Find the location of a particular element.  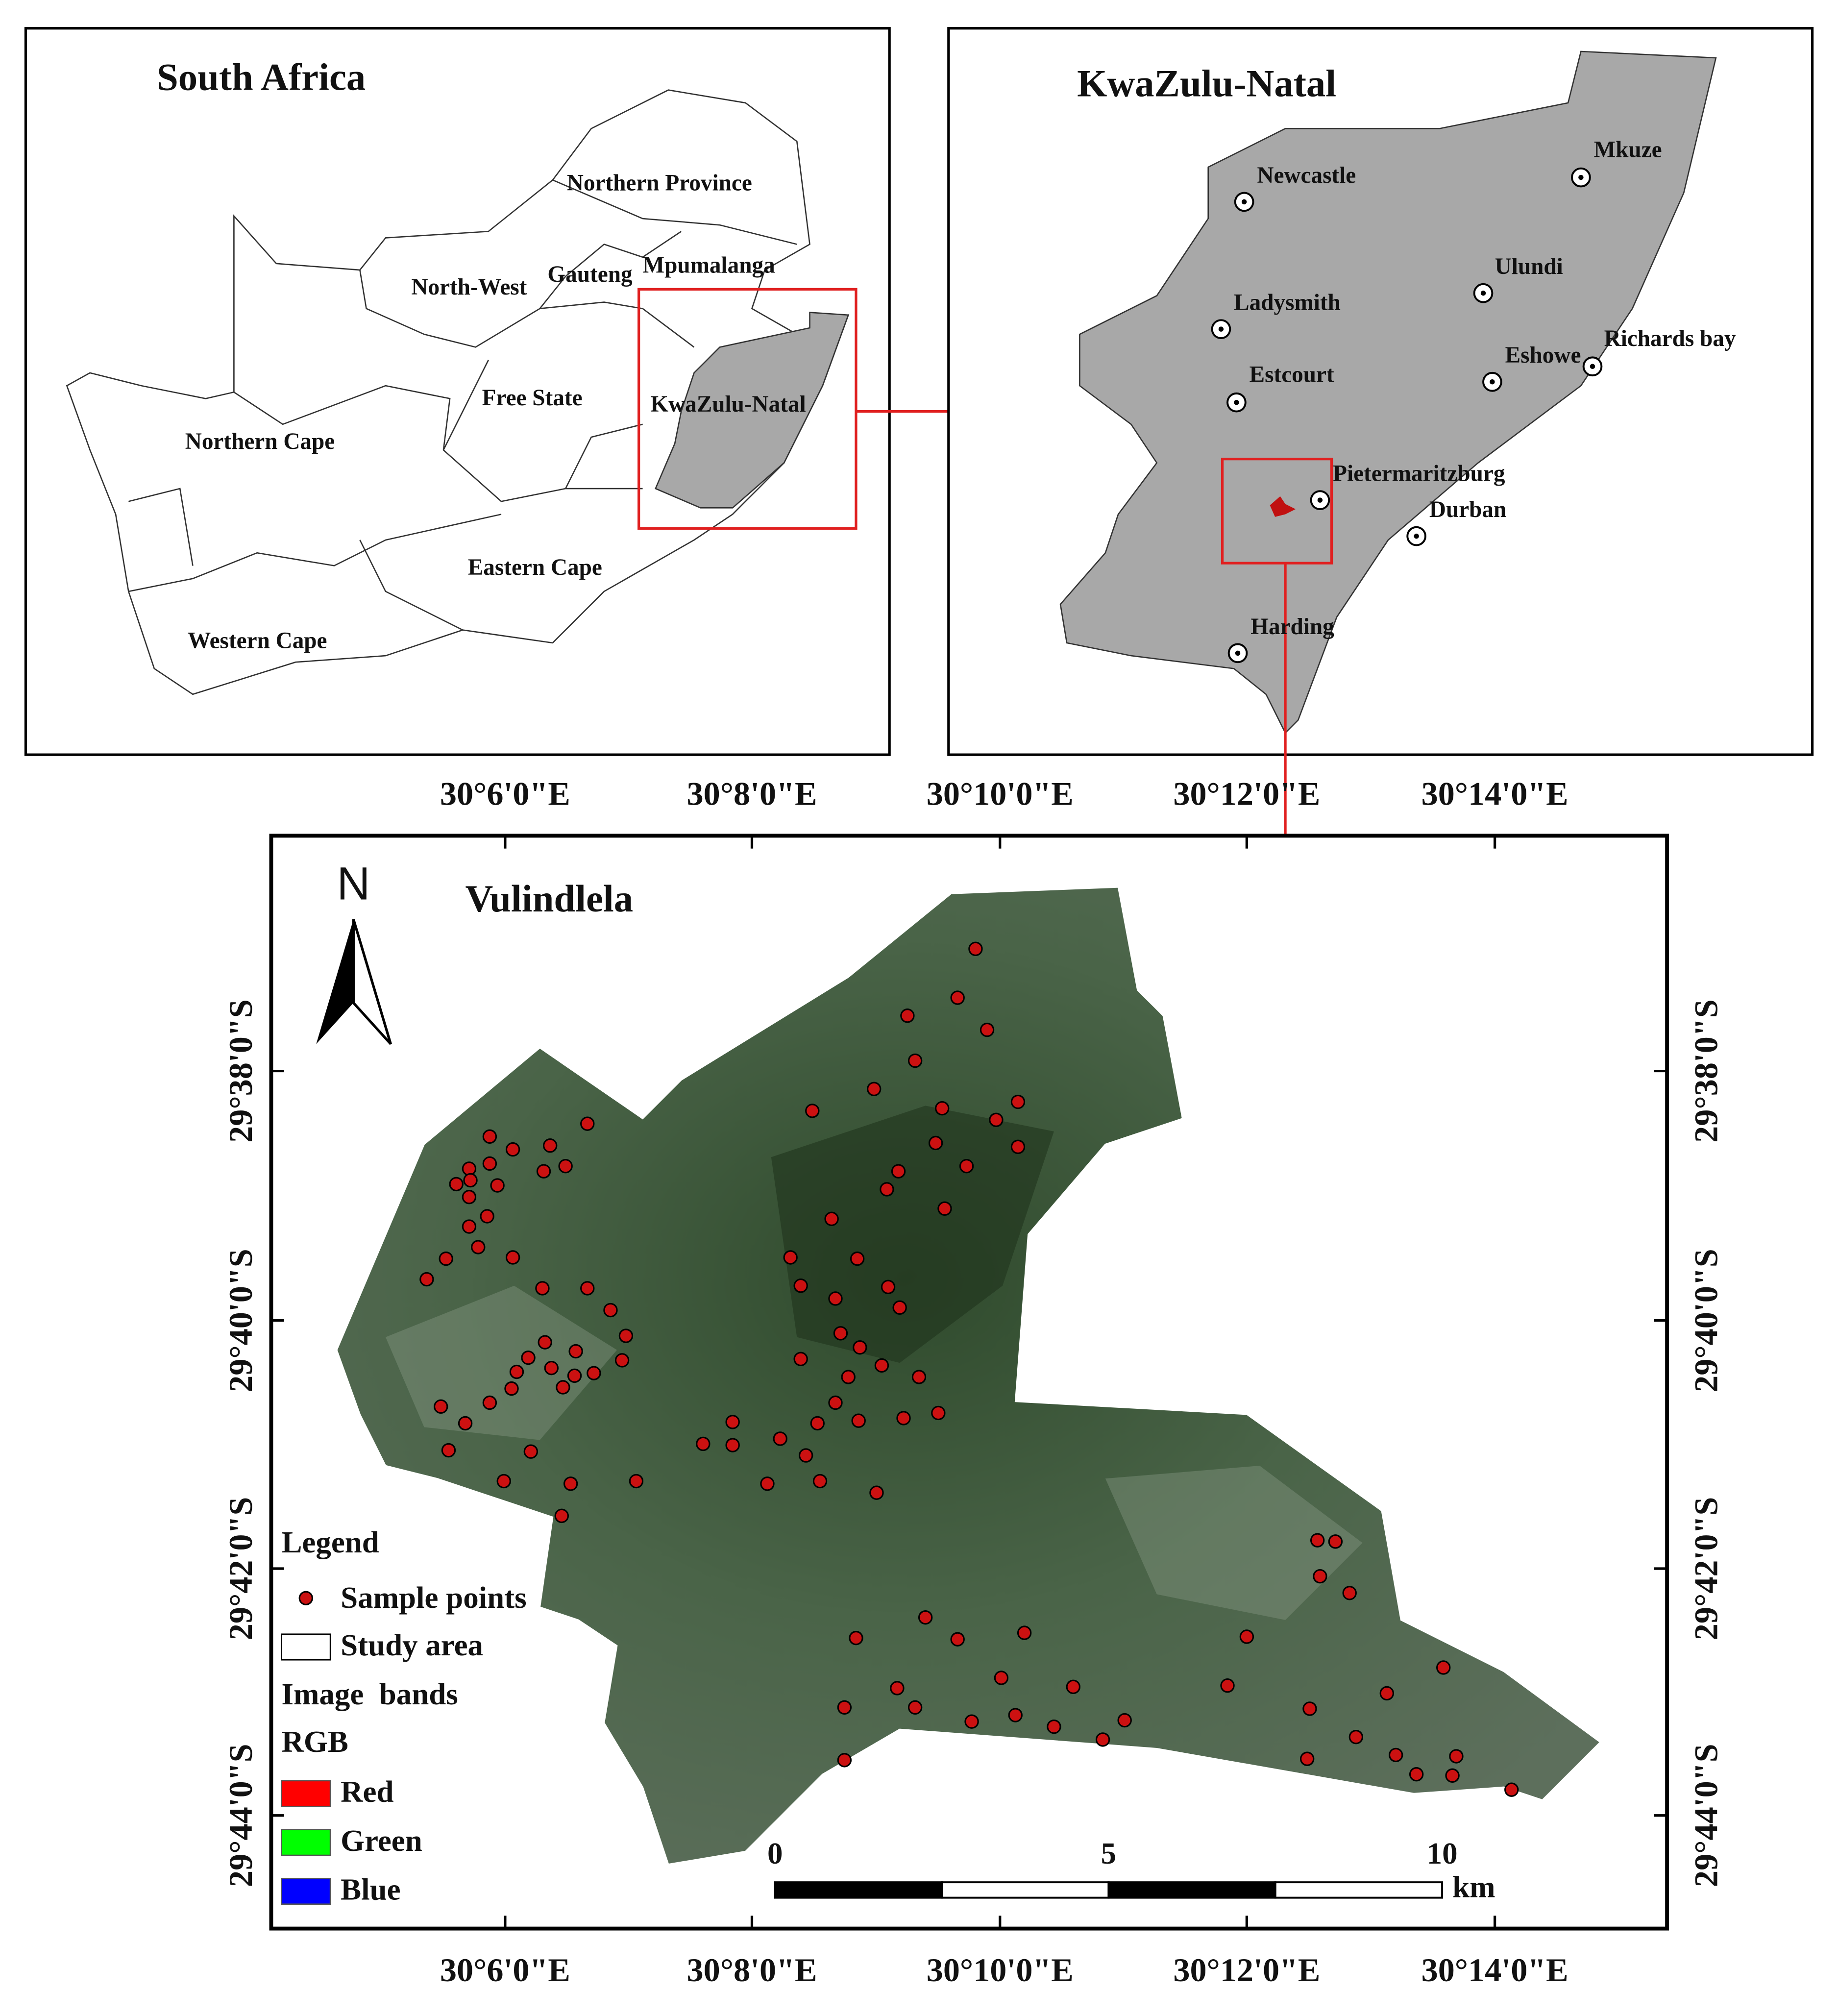

image-texture is located at coordinates (874, 1452).